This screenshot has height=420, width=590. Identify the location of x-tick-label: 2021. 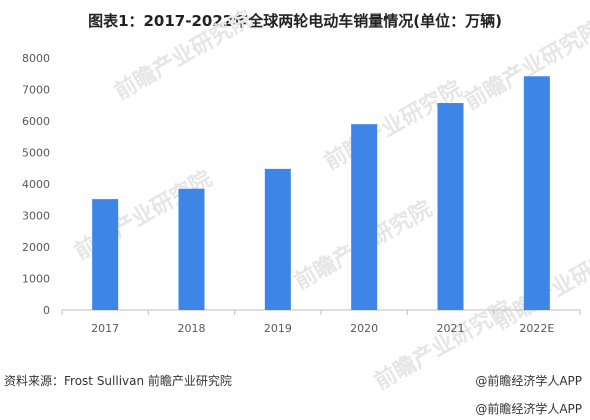
(451, 328).